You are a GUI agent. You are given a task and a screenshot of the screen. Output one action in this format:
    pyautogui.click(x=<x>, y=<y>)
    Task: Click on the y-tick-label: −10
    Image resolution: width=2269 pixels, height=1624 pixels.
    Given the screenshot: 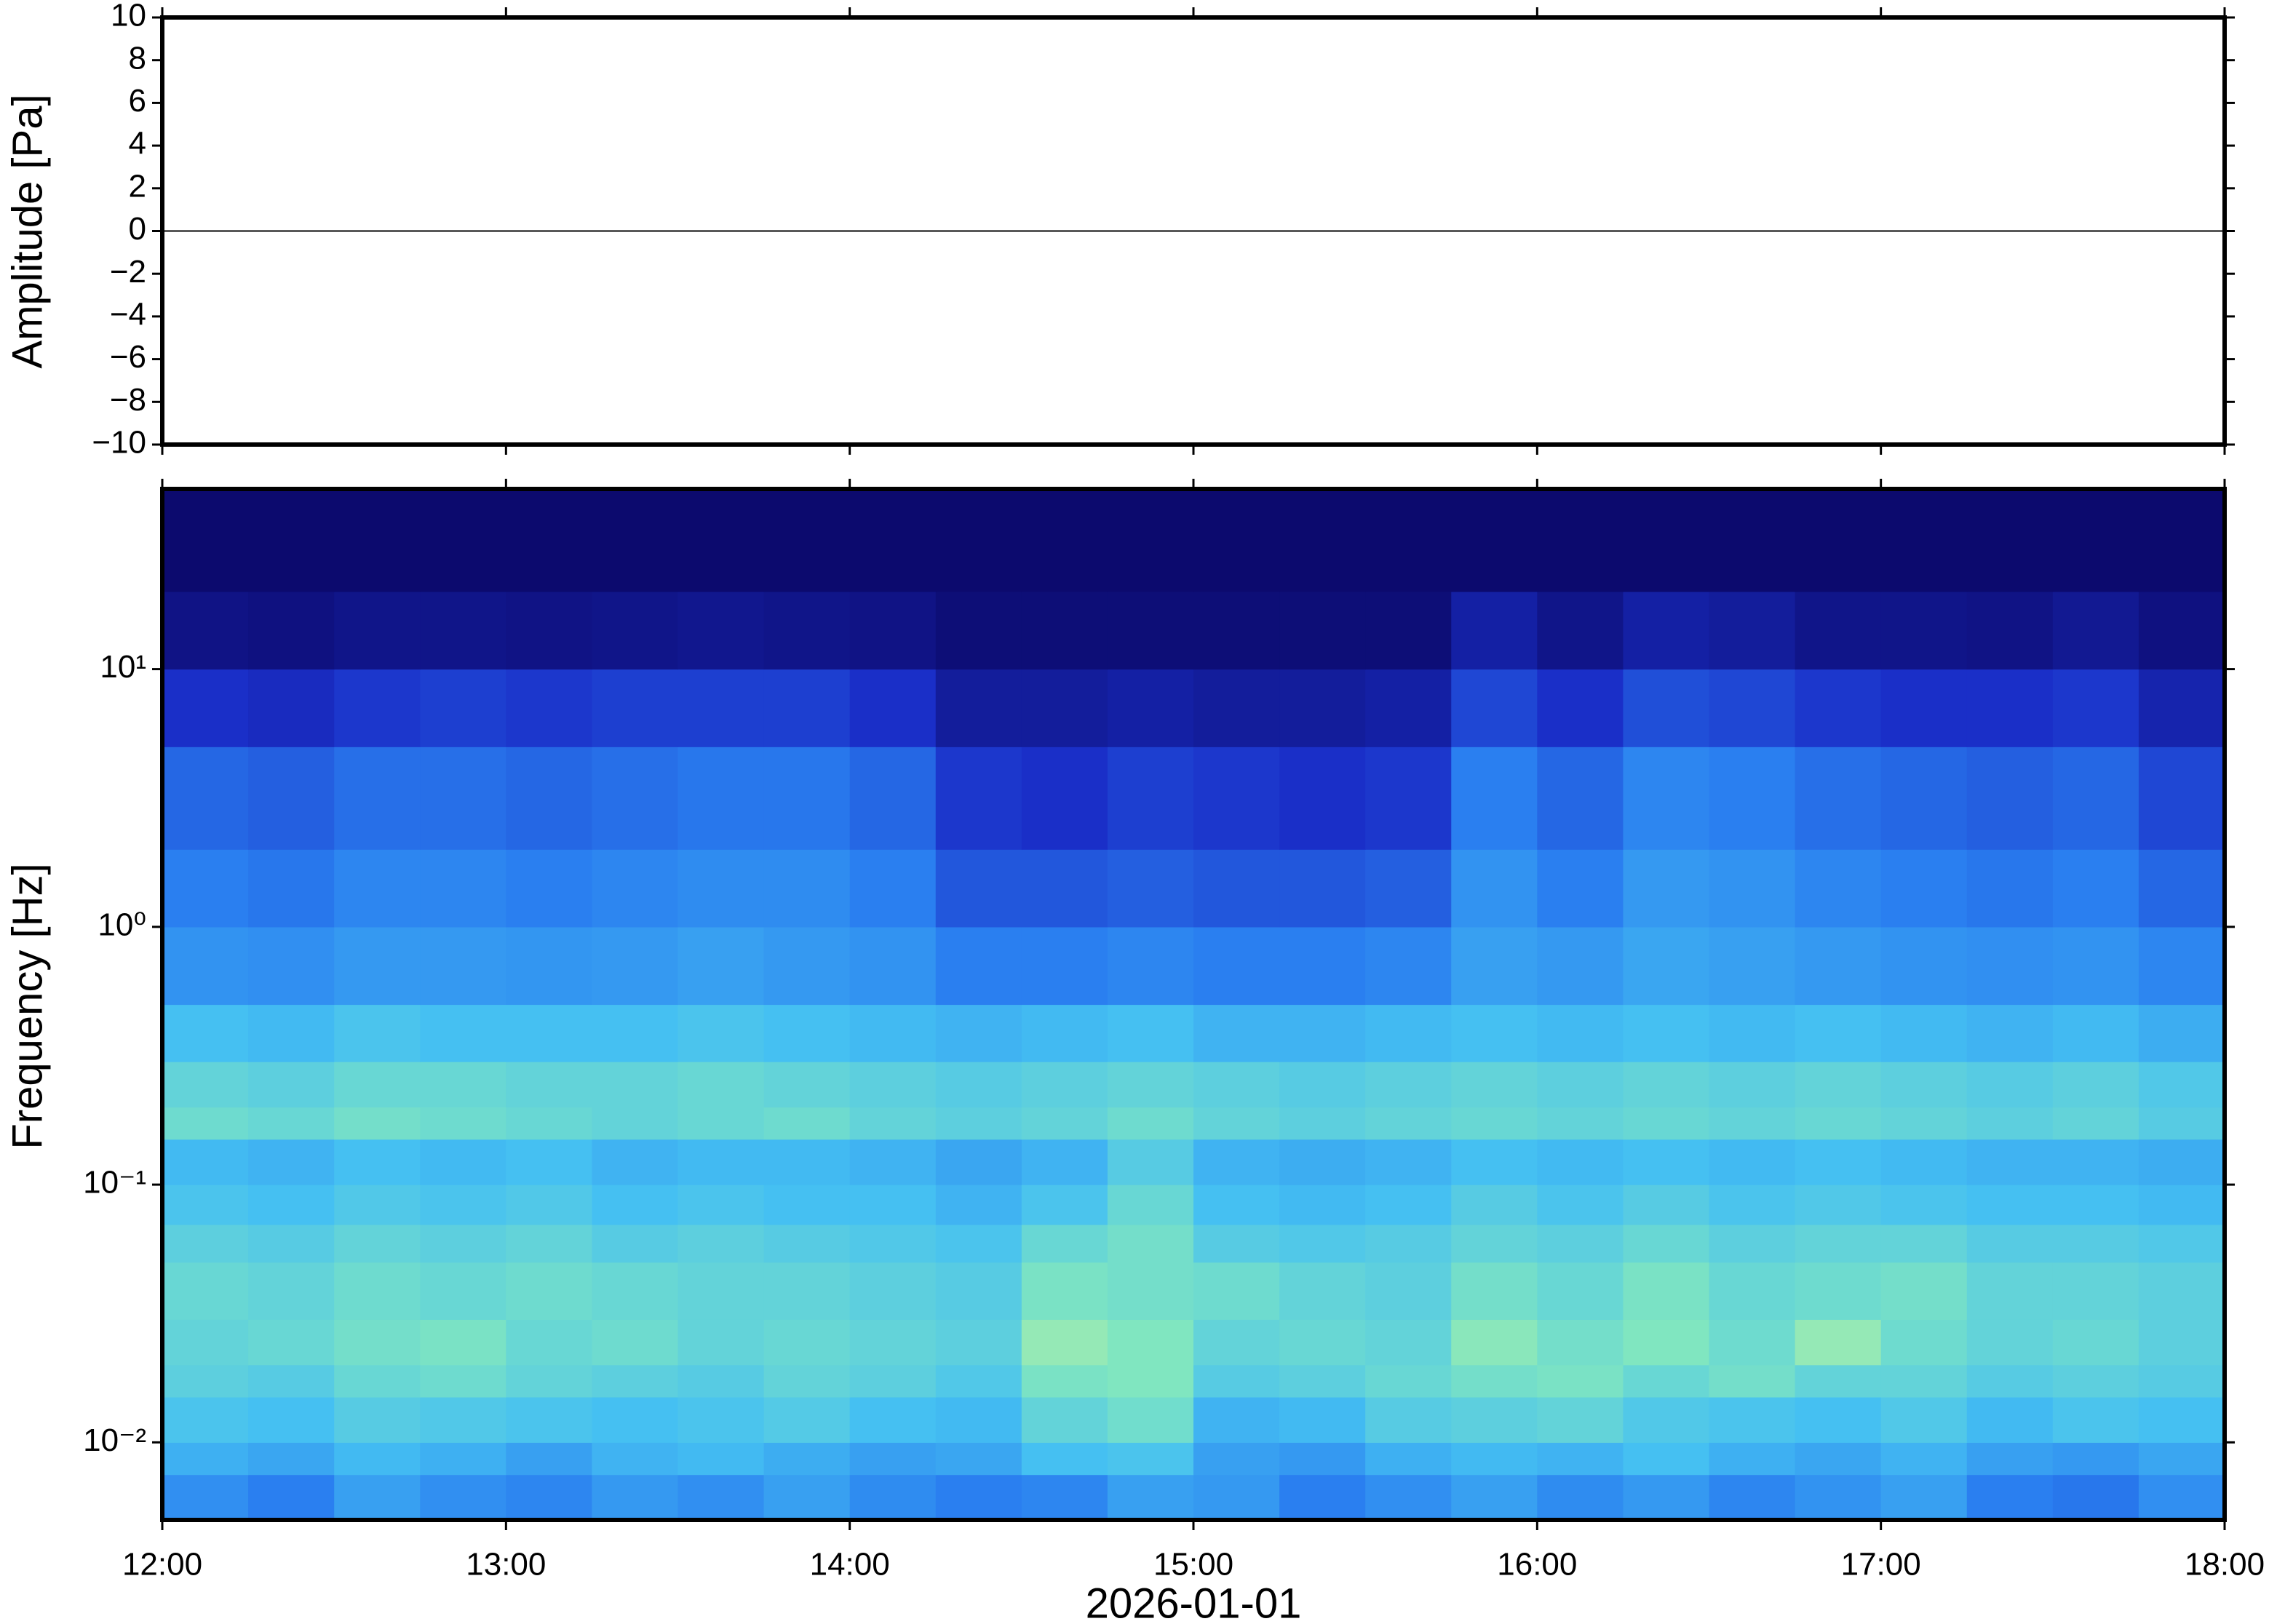 What is the action you would take?
    pyautogui.click(x=119, y=443)
    